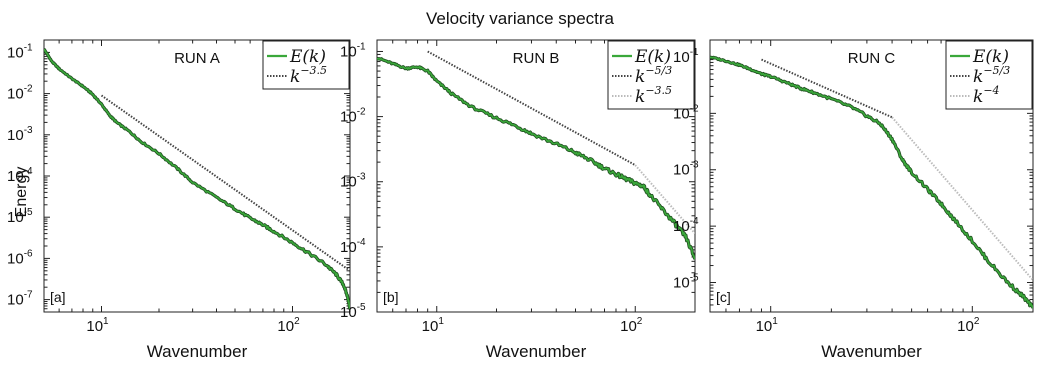 The width and height of the screenshot is (1041, 365). What do you see at coordinates (313, 70) in the screenshot?
I see `legend-entry-exponent: −3.5` at bounding box center [313, 70].